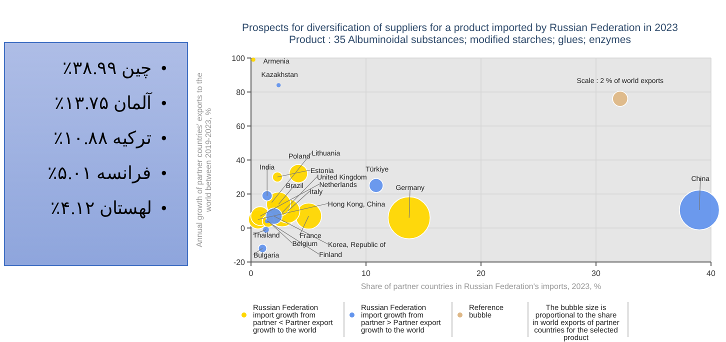 The image size is (726, 342). Describe the element at coordinates (109, 138) in the screenshot. I see `text: • ترکیه ۱۰.۸۸٪` at that location.